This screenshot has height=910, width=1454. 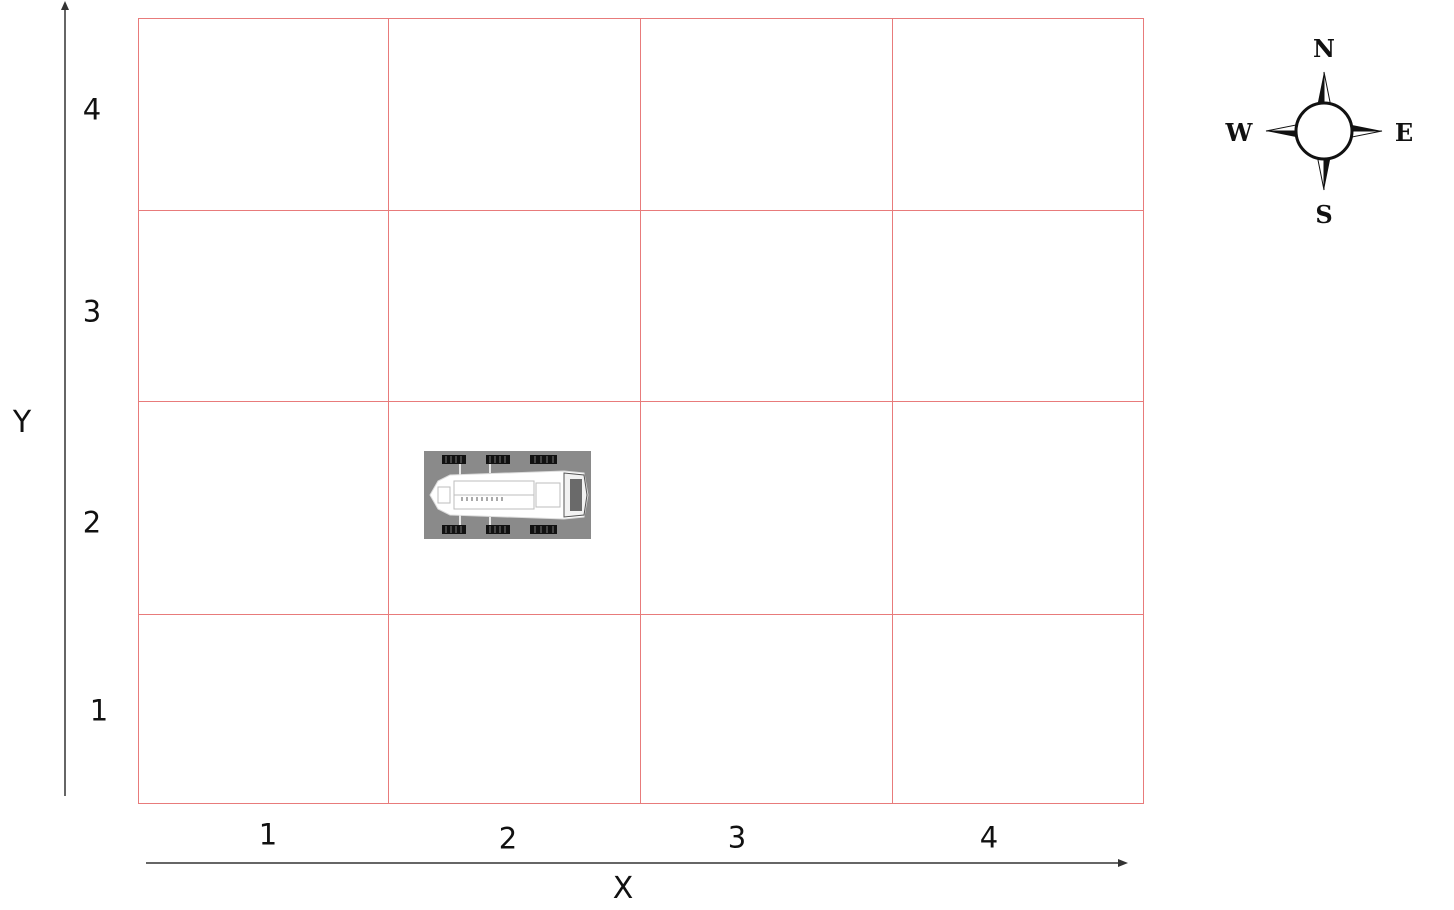 I want to click on x-axis-line, so click(x=637, y=863).